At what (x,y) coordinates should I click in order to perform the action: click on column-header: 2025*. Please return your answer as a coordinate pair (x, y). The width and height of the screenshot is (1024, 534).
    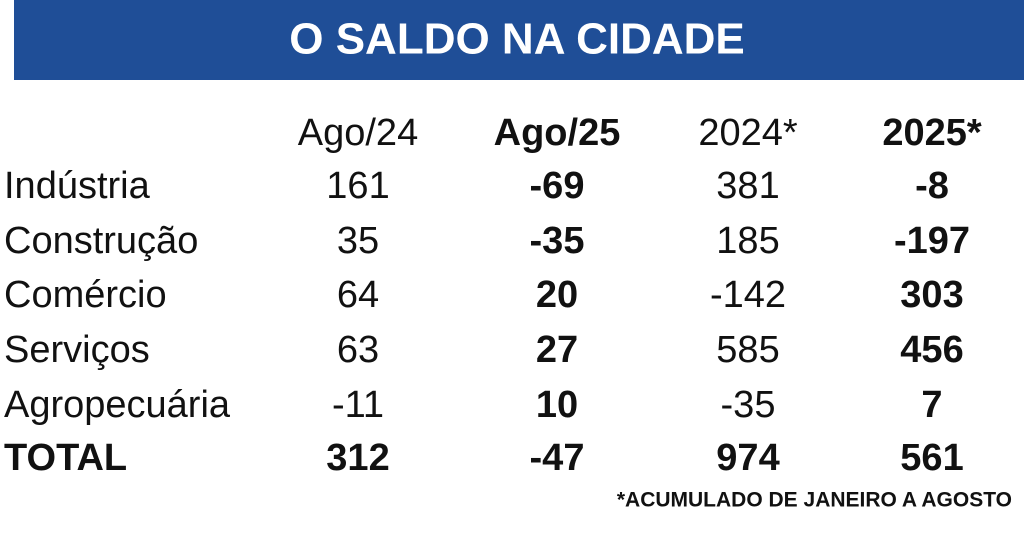
    Looking at the image, I should click on (932, 133).